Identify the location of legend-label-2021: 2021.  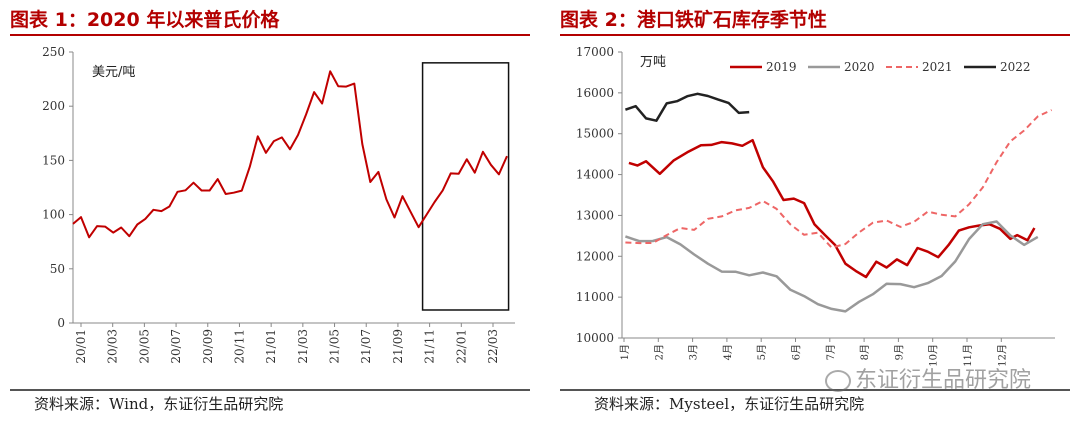
(937, 67).